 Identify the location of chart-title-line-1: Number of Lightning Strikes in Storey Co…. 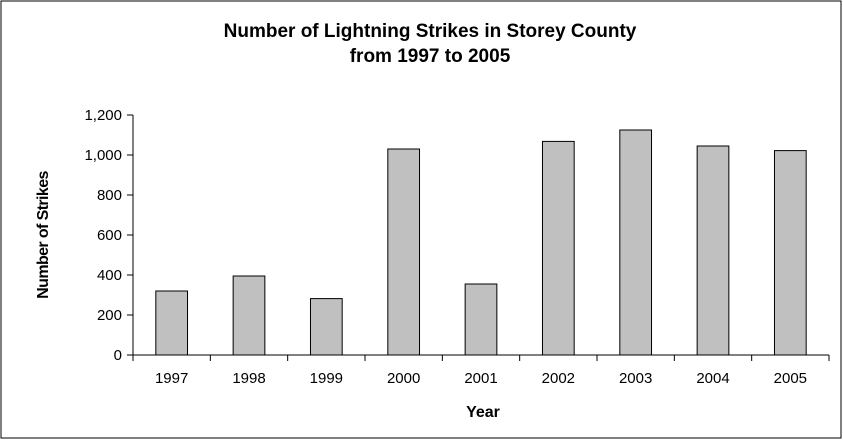
(430, 31).